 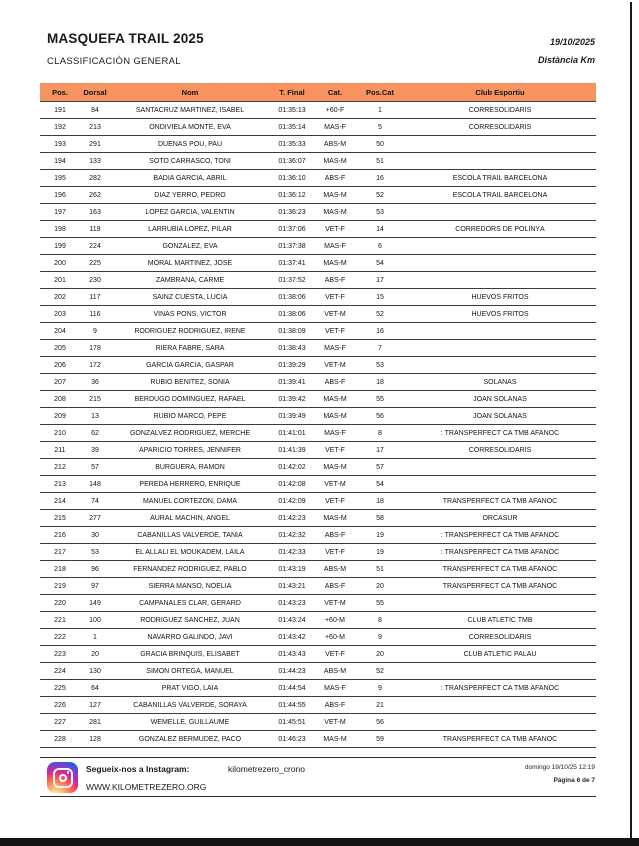 What do you see at coordinates (292, 92) in the screenshot?
I see `col-header-tfinal: T. Final` at bounding box center [292, 92].